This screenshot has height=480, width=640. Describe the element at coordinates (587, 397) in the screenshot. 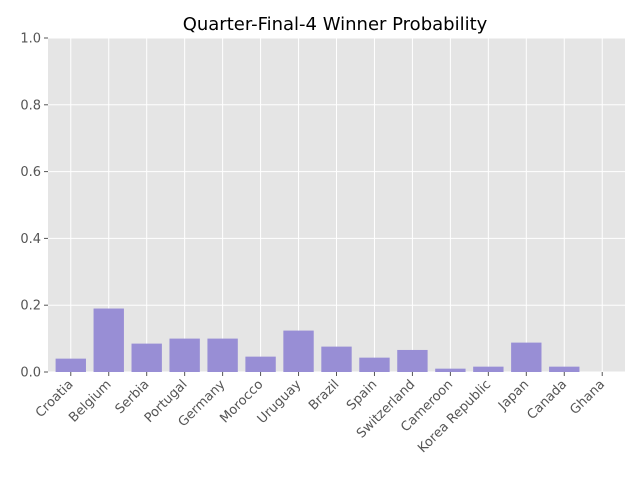

I see `x-tick-label: Ghana` at that location.